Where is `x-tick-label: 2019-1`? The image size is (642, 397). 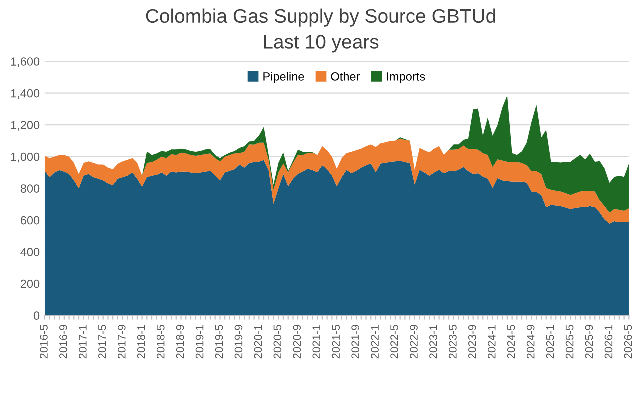
x-tick-label: 2019-1 is located at coordinates (200, 342).